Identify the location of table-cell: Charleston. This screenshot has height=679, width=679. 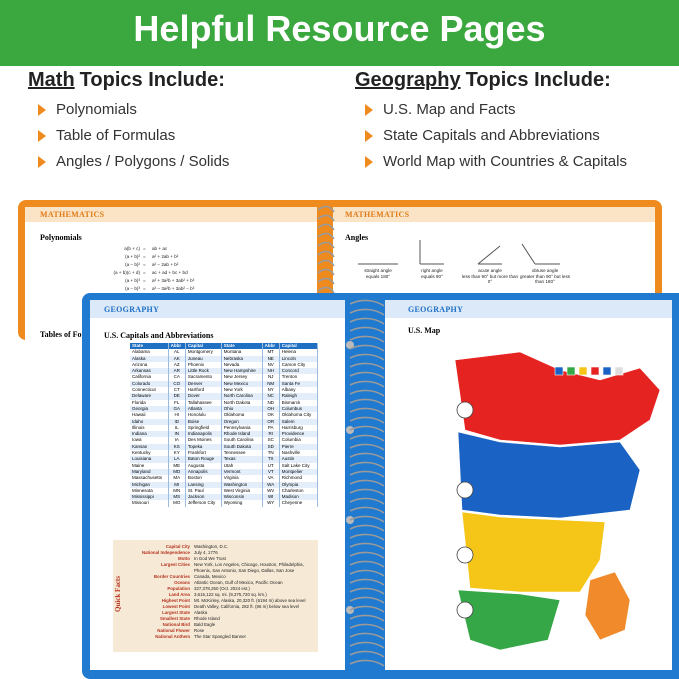
(299, 491).